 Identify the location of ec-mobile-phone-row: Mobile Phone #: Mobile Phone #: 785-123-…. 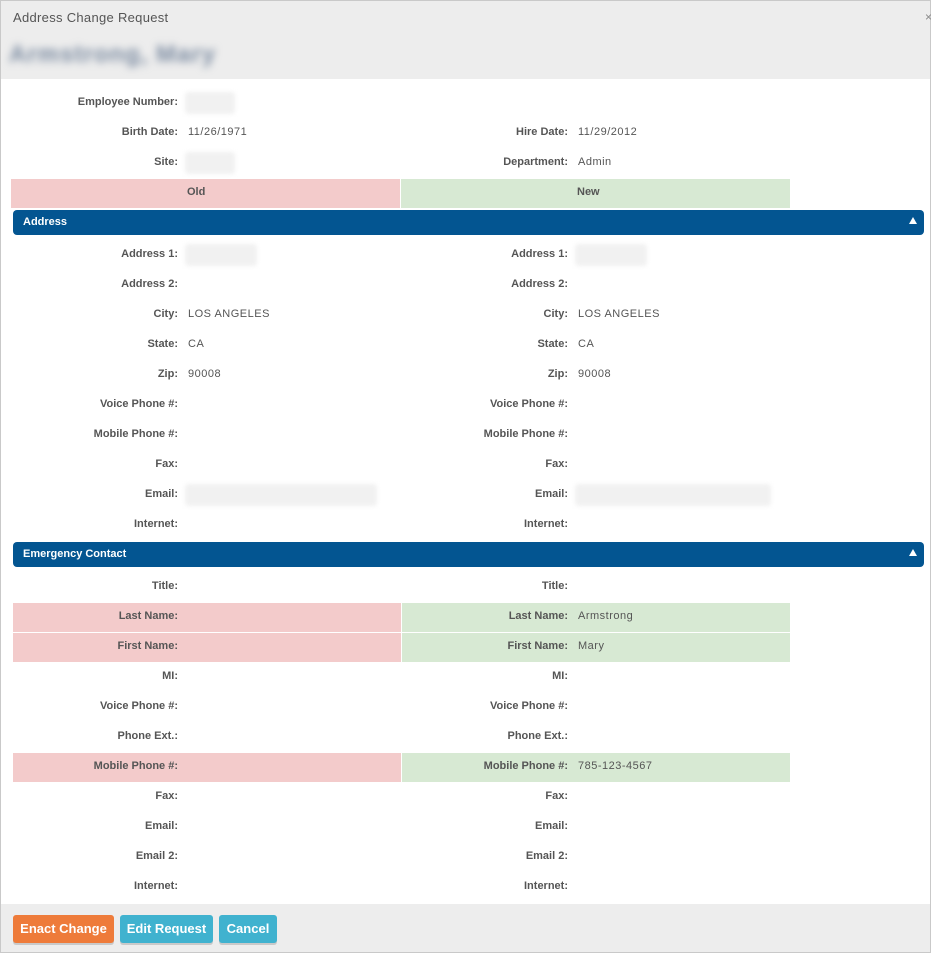
(468, 767).